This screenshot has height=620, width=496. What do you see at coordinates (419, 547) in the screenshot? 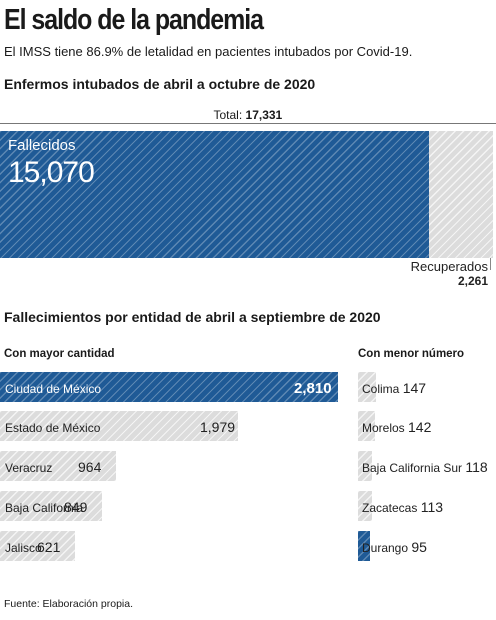
I see `value-durango: 95` at bounding box center [419, 547].